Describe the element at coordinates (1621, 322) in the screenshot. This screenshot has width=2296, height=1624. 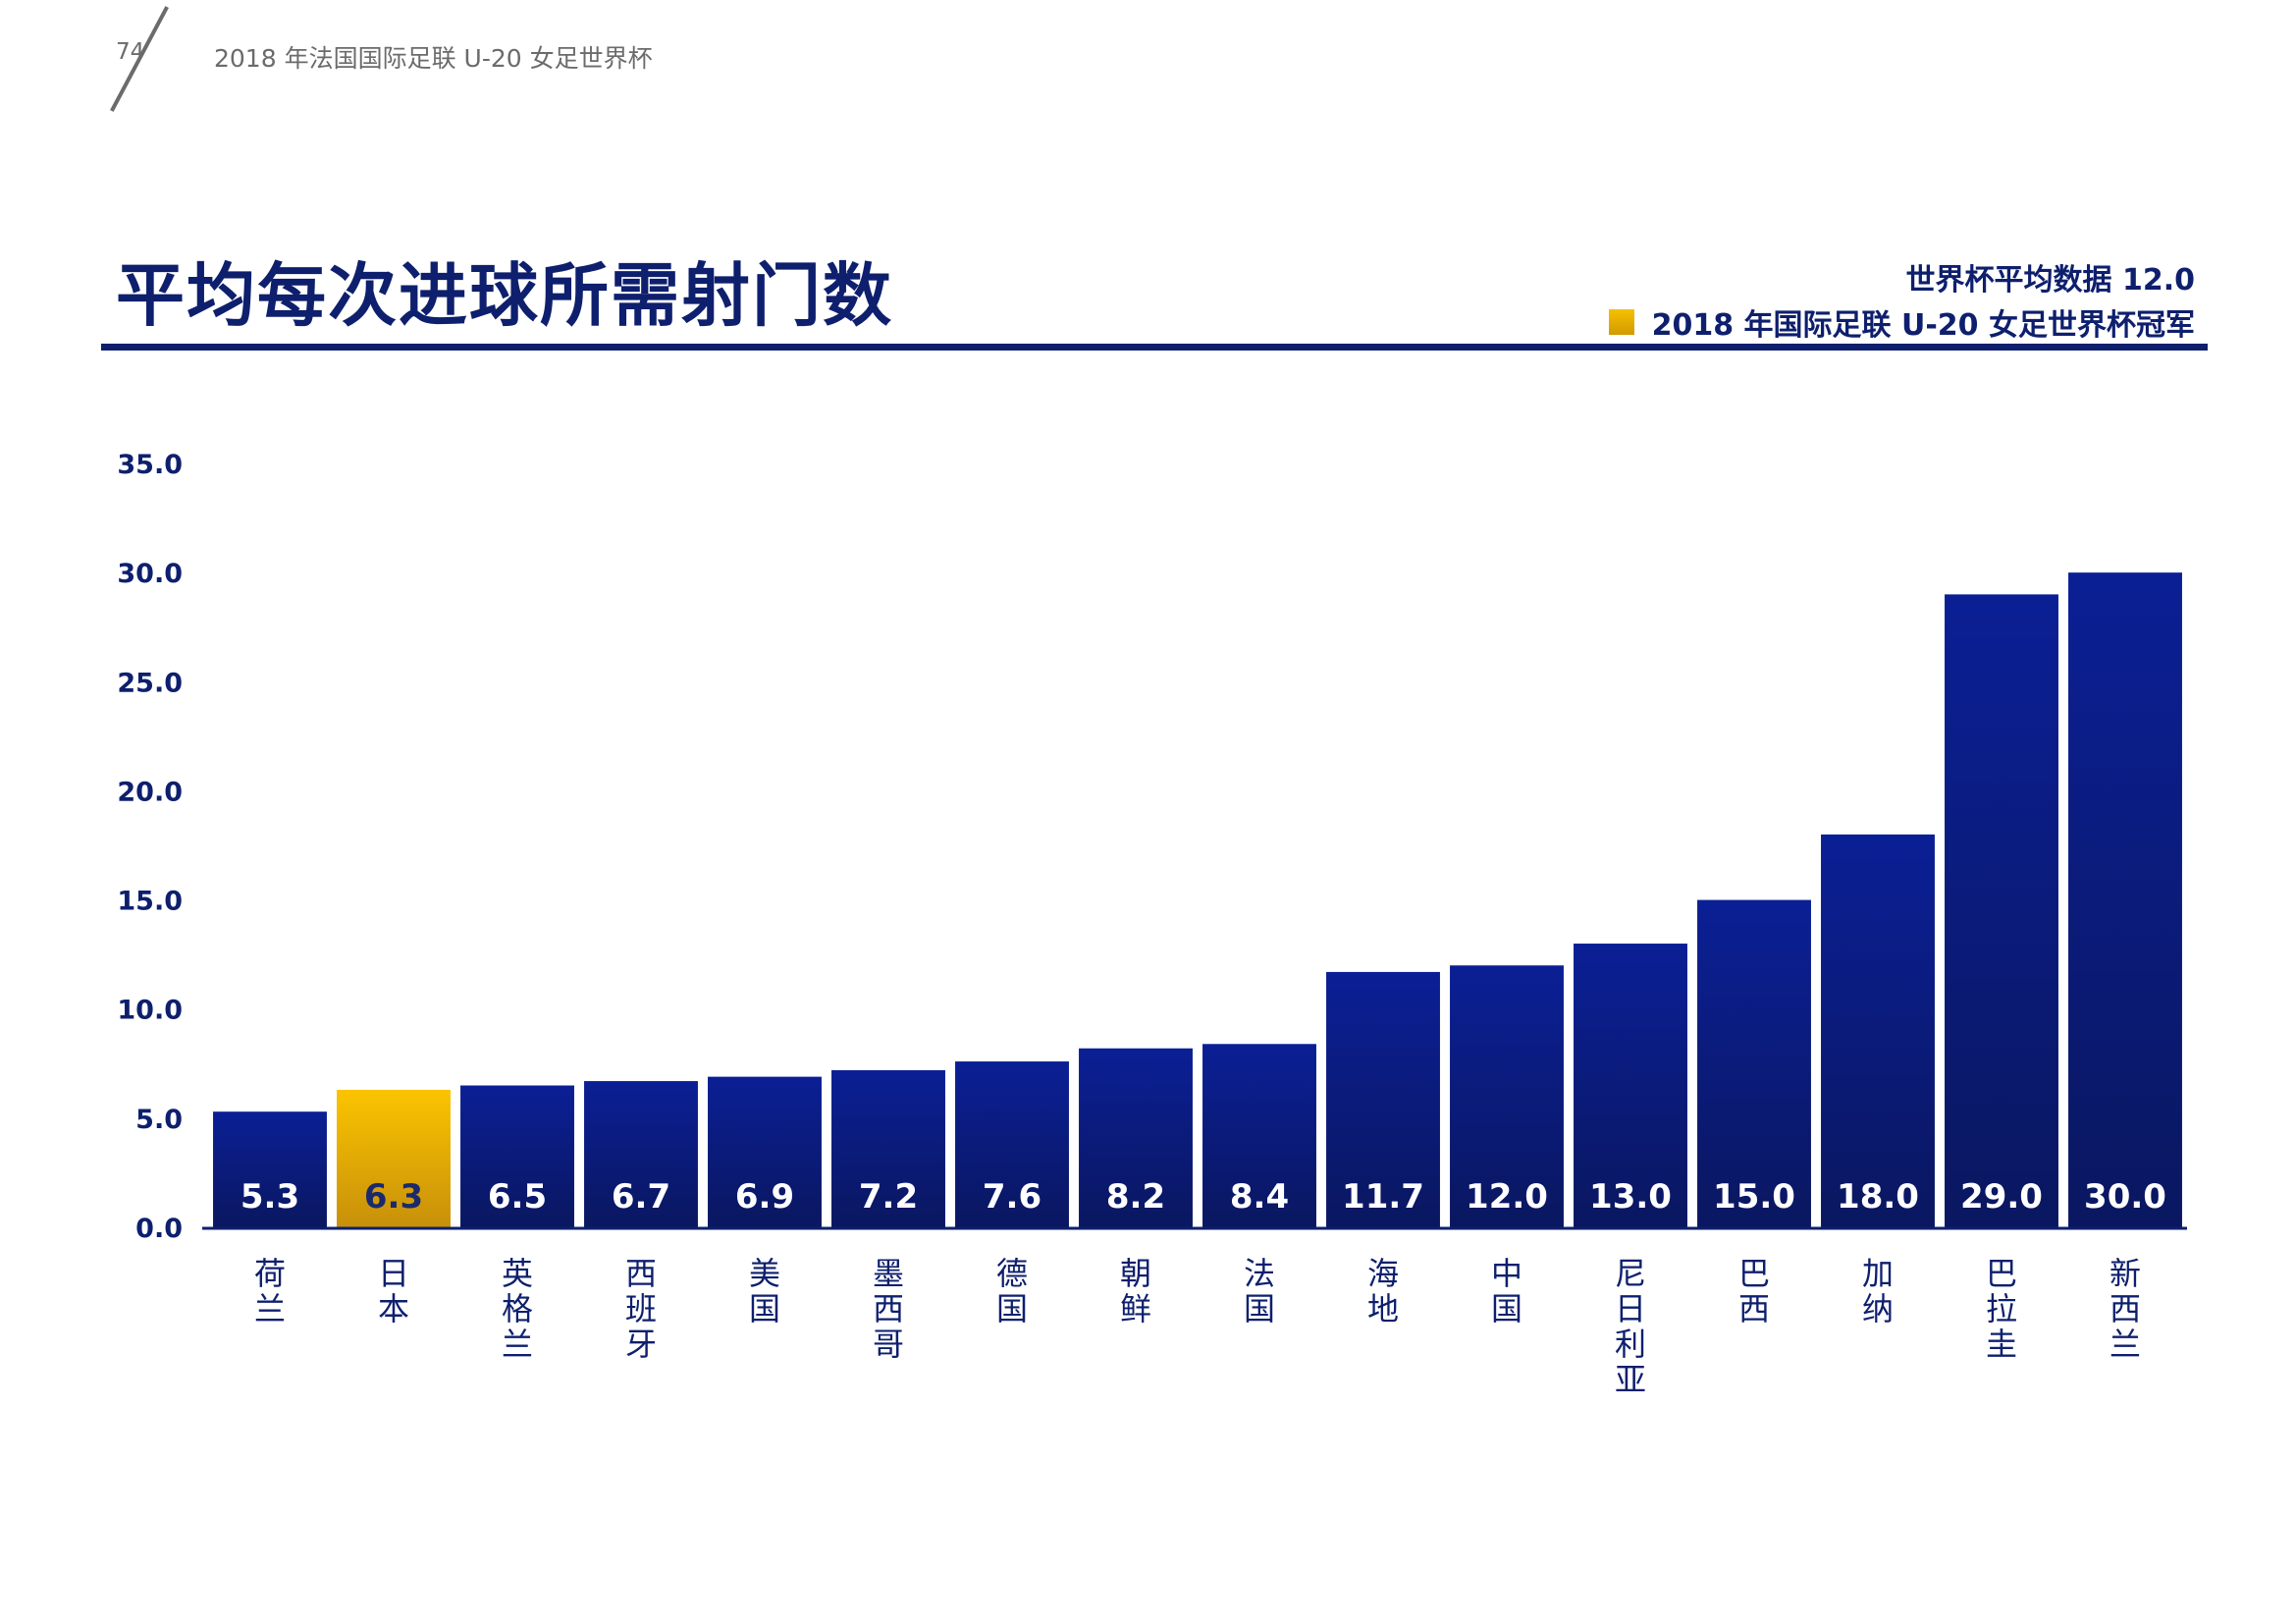
I see `legend-swatch-champion` at that location.